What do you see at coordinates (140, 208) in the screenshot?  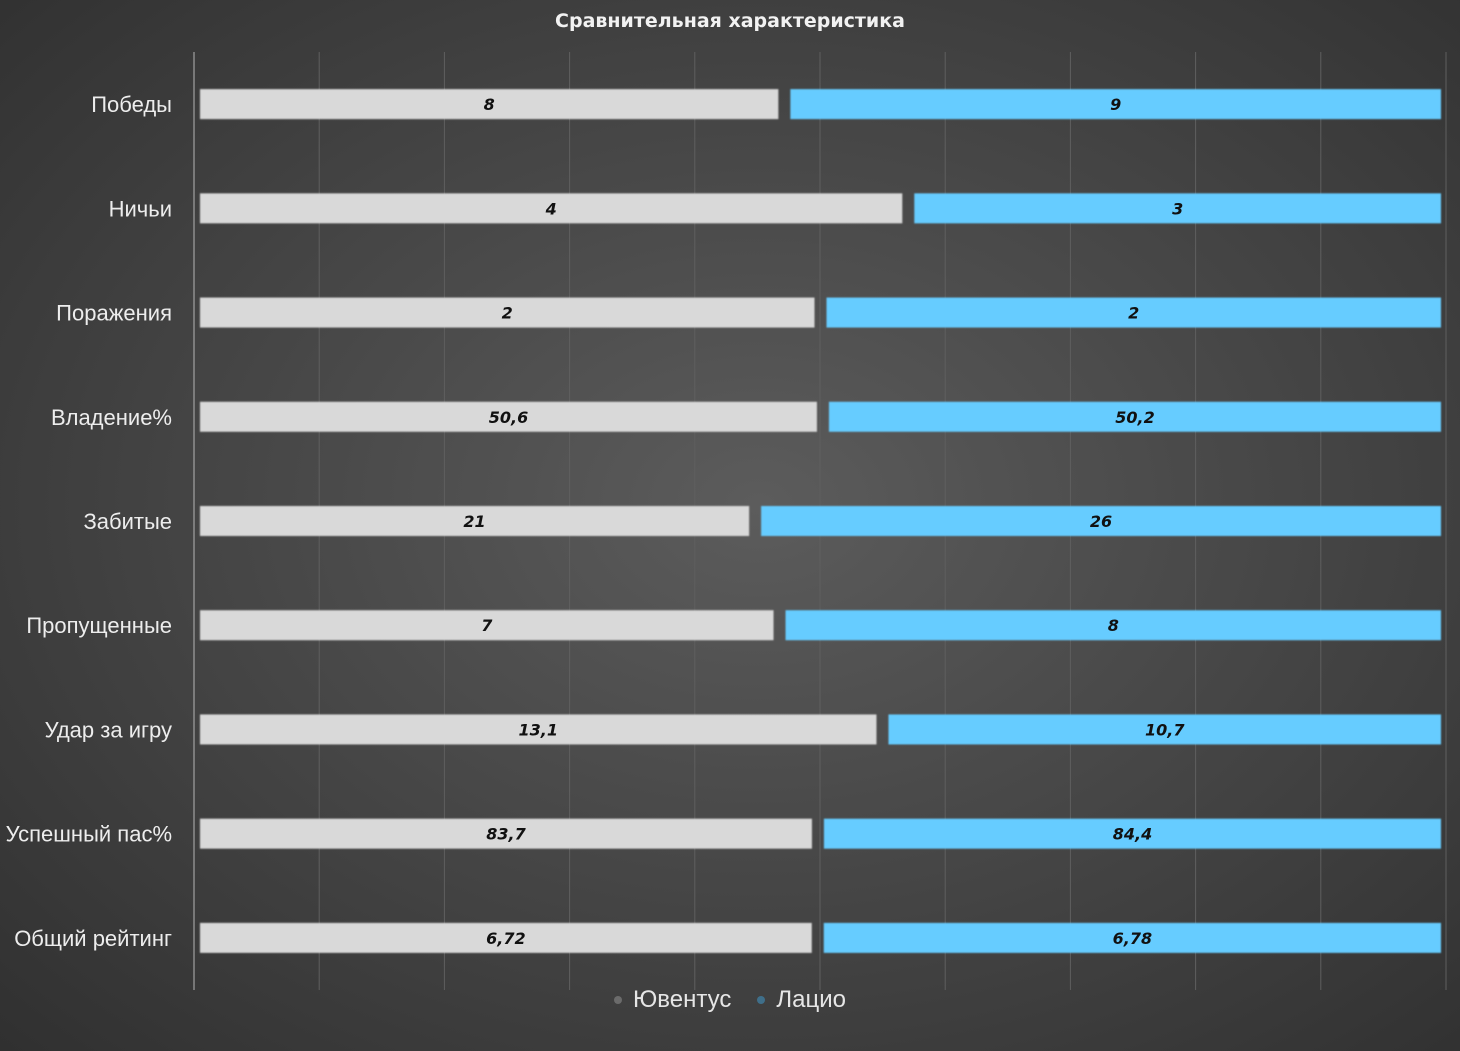 I see `category-label: Ничьи` at bounding box center [140, 208].